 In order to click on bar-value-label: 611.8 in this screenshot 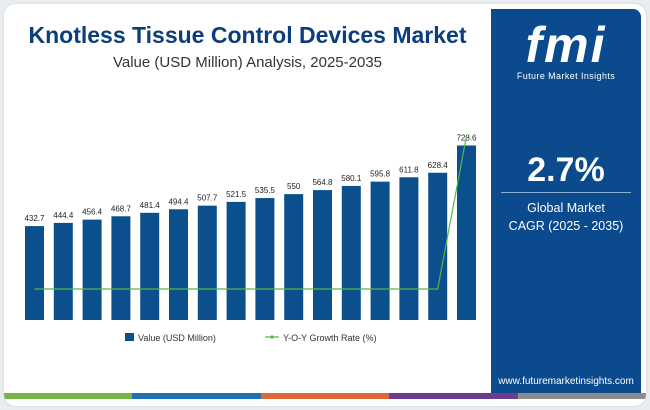, I will do `click(409, 169)`.